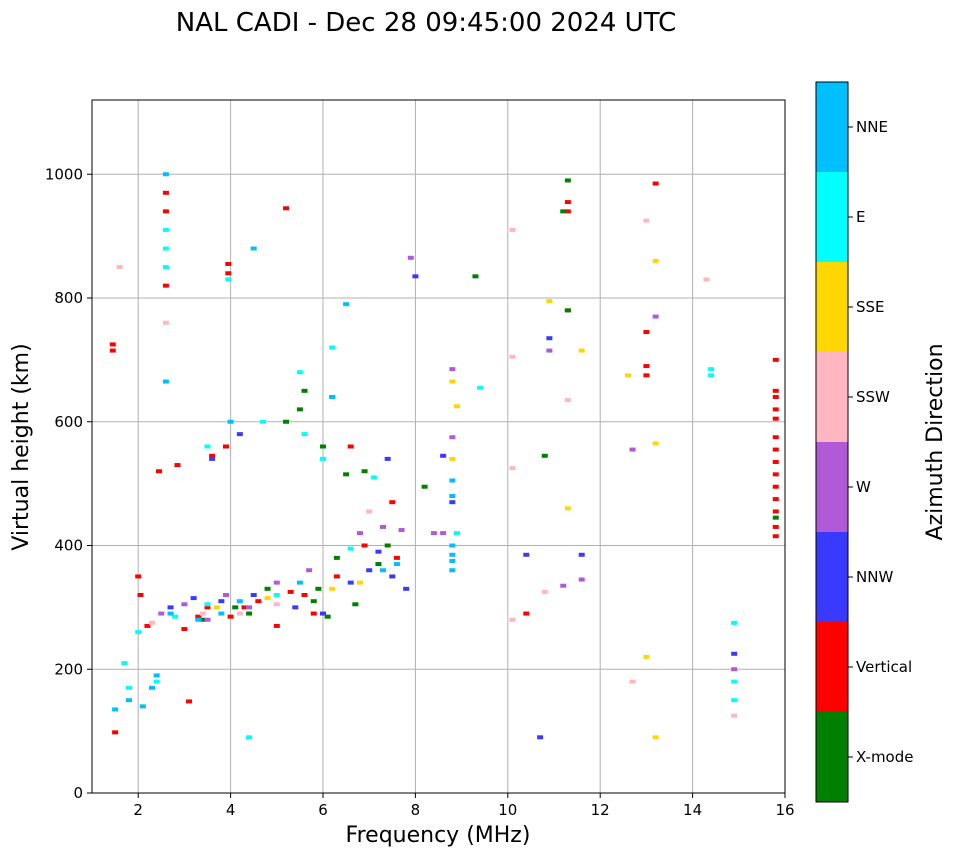 Image resolution: width=958 pixels, height=857 pixels. Describe the element at coordinates (874, 577) in the screenshot. I see `colorbar-label: NNW` at that location.